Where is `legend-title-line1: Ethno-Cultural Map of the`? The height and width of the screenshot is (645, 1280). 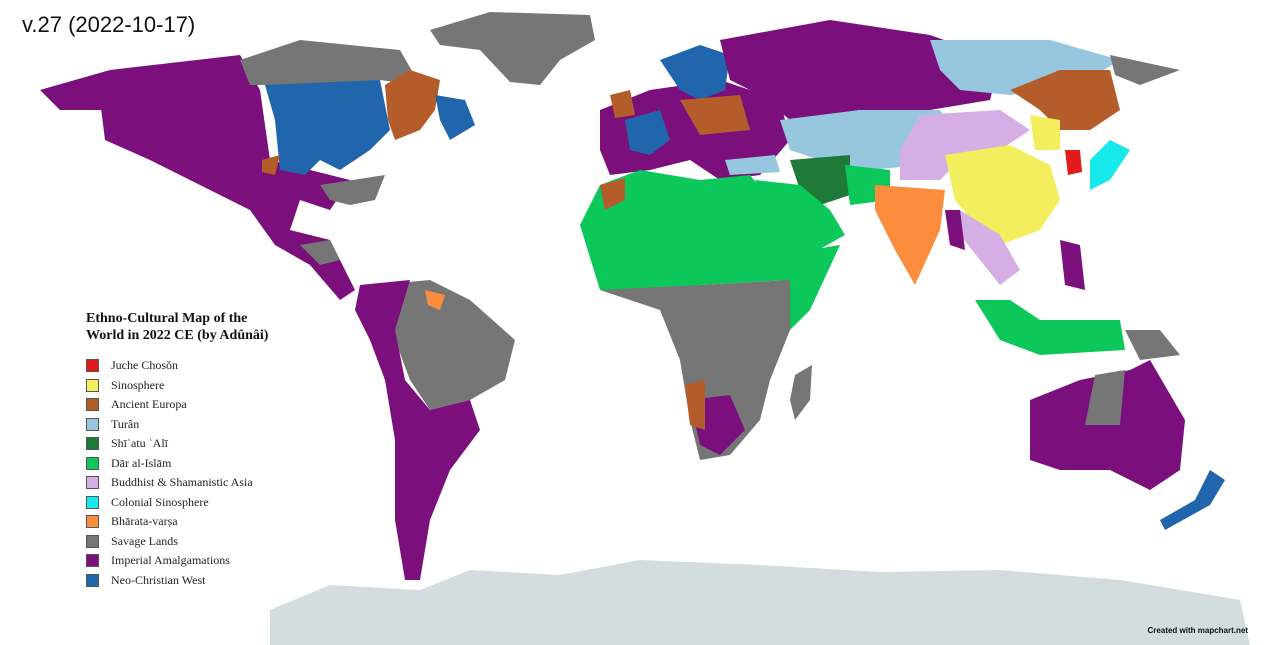 legend-title-line1: Ethno-Cultural Map of the is located at coordinates (167, 318).